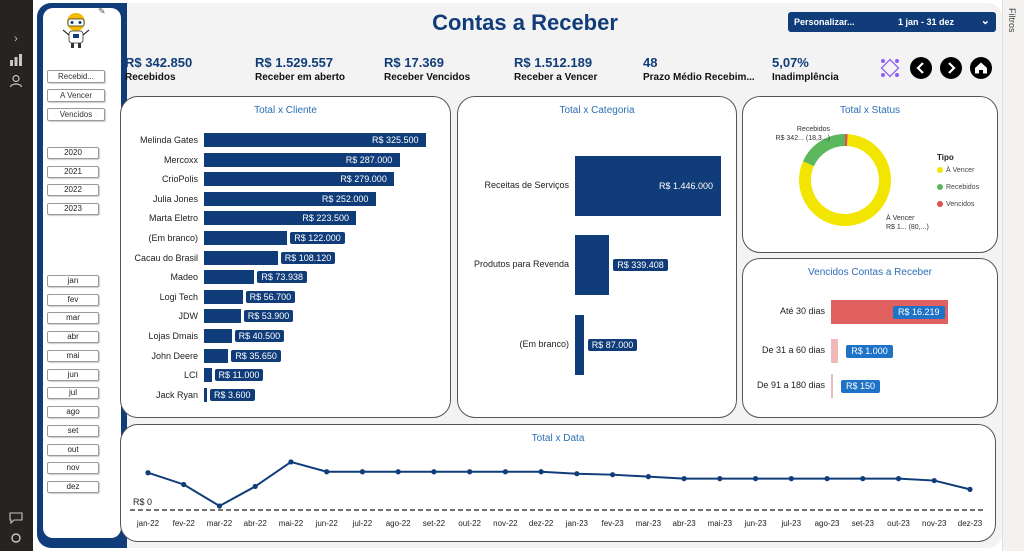  I want to click on month-button-ago: ago, so click(73, 412).